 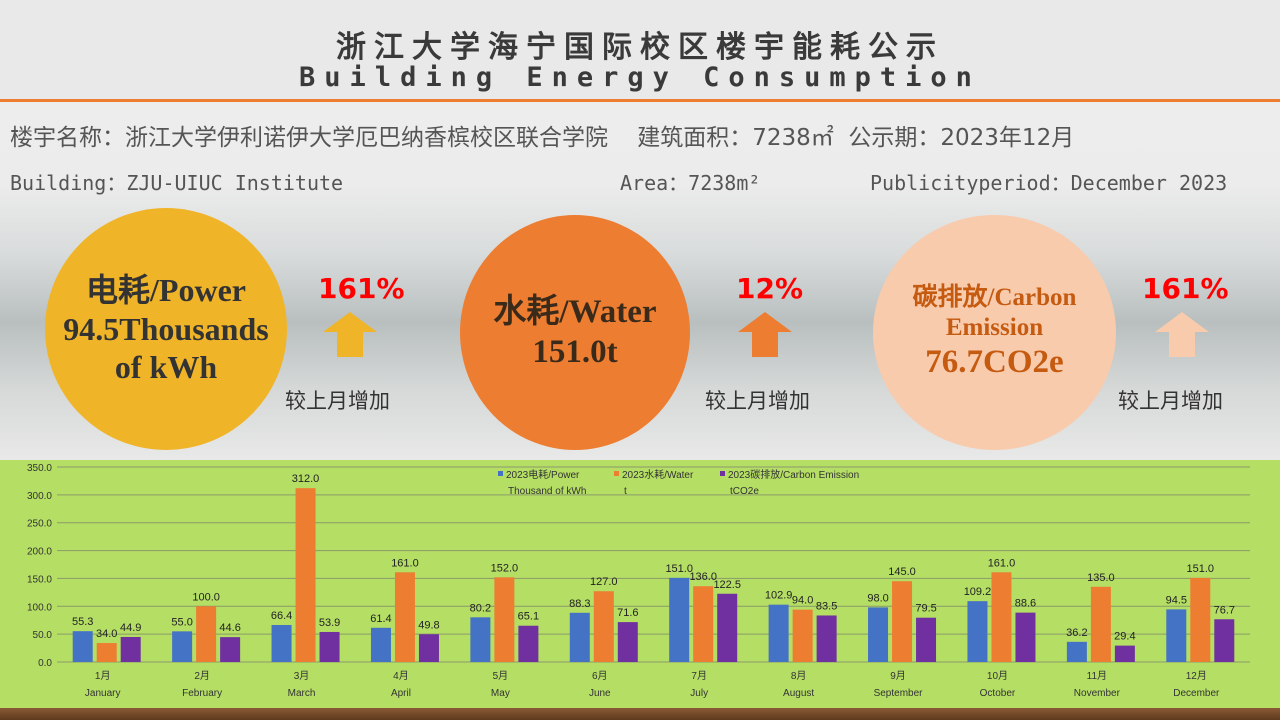 What do you see at coordinates (480, 608) in the screenshot?
I see `data-label: 80.2` at bounding box center [480, 608].